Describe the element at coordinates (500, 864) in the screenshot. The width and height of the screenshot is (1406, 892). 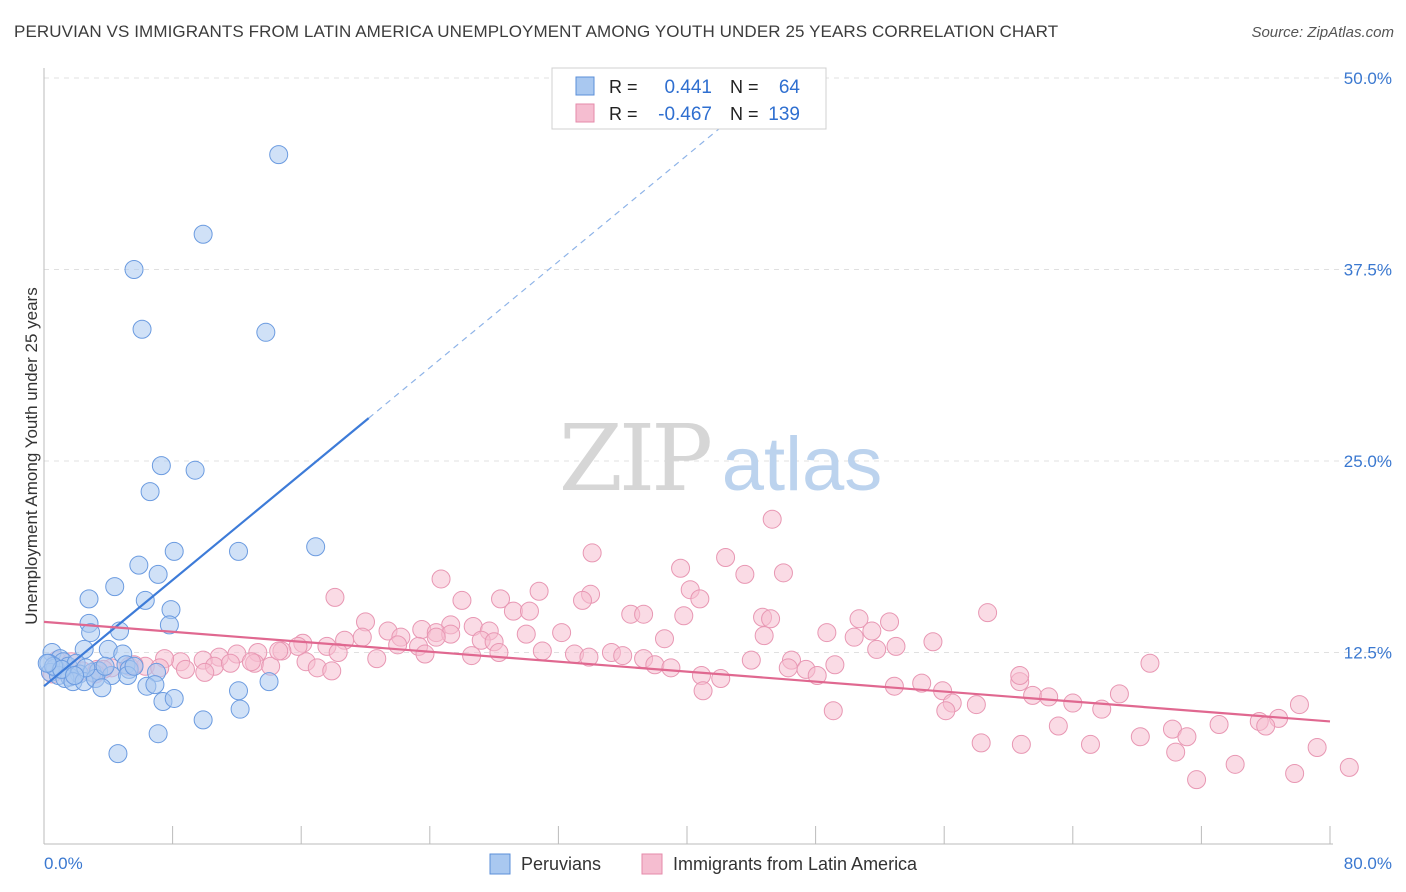
I see `legend-swatch-peruvians` at that location.